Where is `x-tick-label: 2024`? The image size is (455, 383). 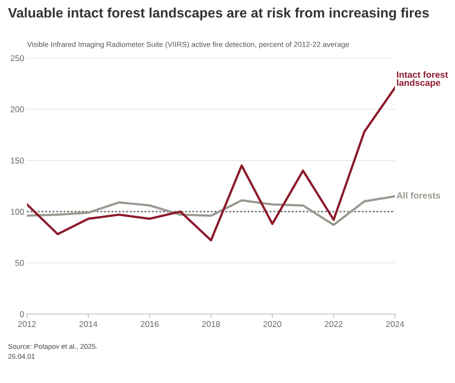 x-tick-label: 2024 is located at coordinates (395, 324).